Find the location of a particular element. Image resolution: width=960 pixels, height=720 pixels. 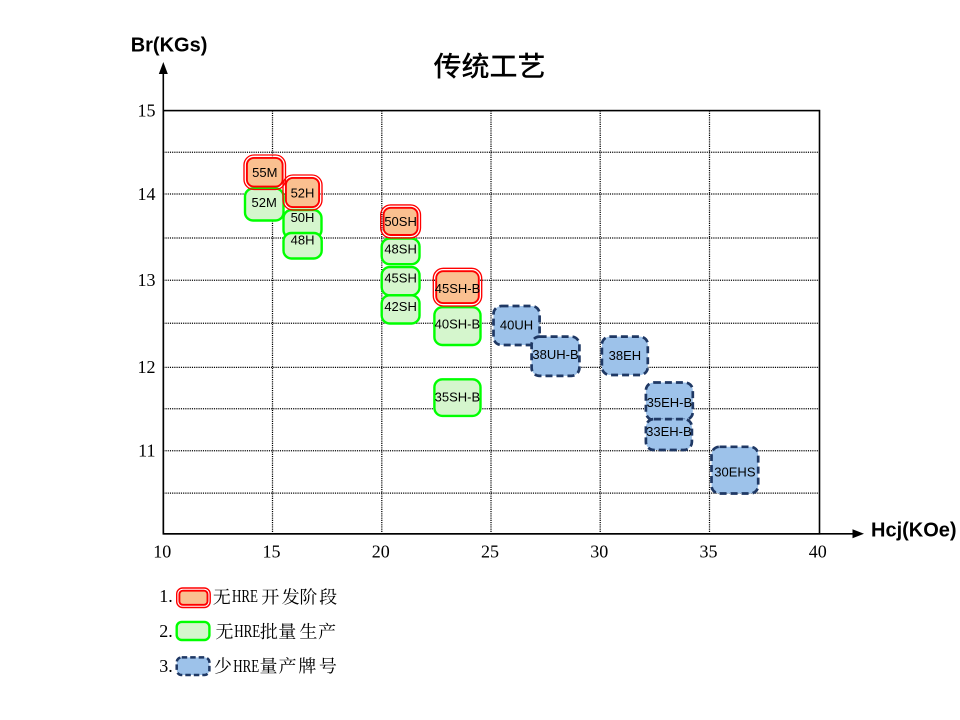

svg-text: 20 is located at coordinates (381, 552).